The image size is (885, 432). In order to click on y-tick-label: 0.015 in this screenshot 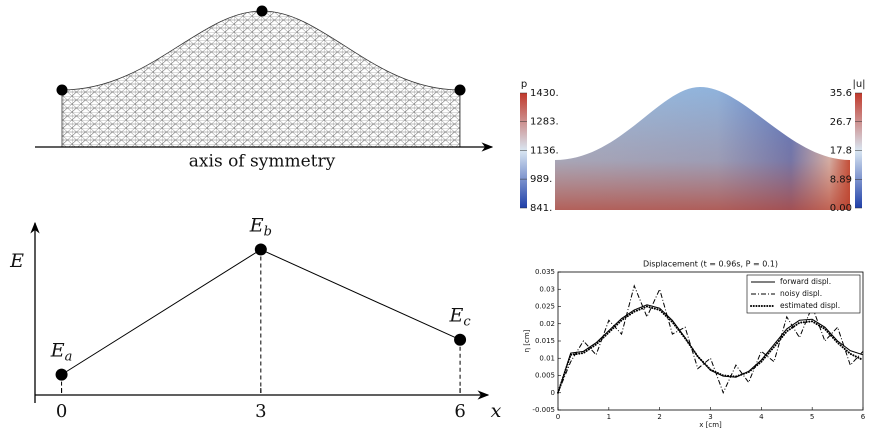, I will do `click(545, 341)`.